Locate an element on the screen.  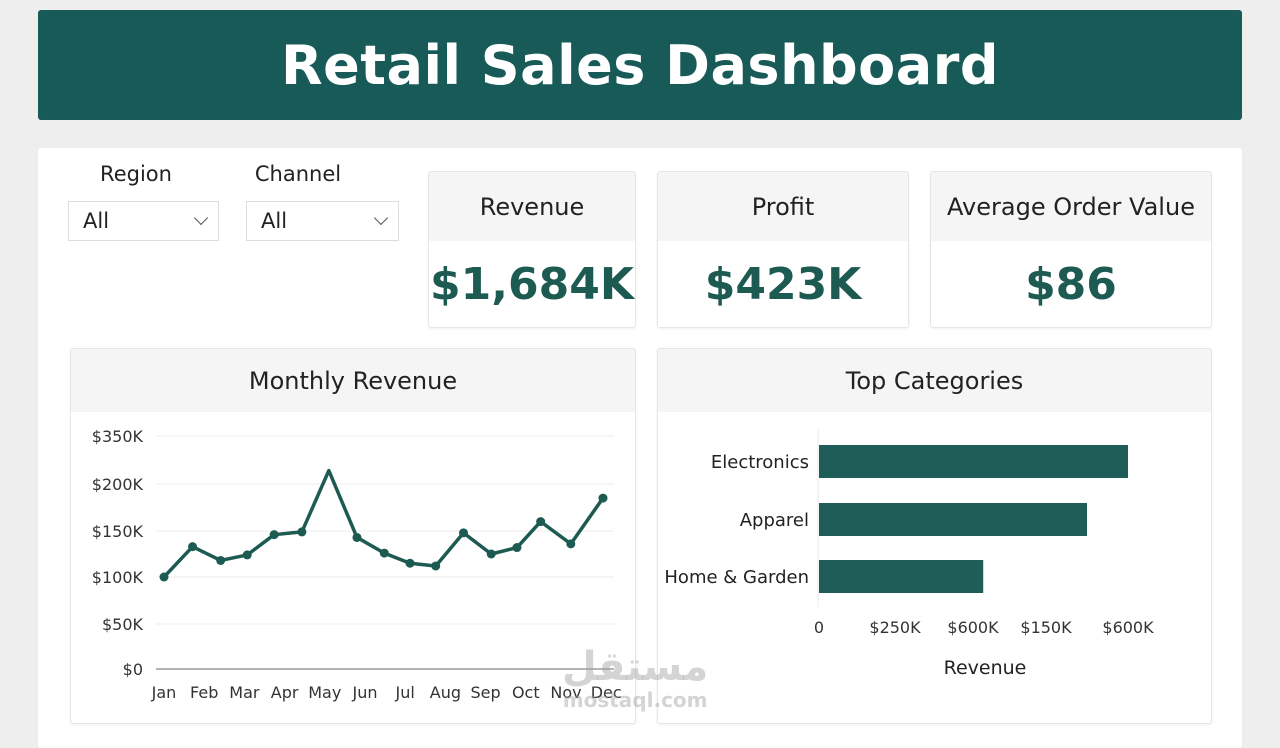
chart-title: Top Categories is located at coordinates (934, 380).